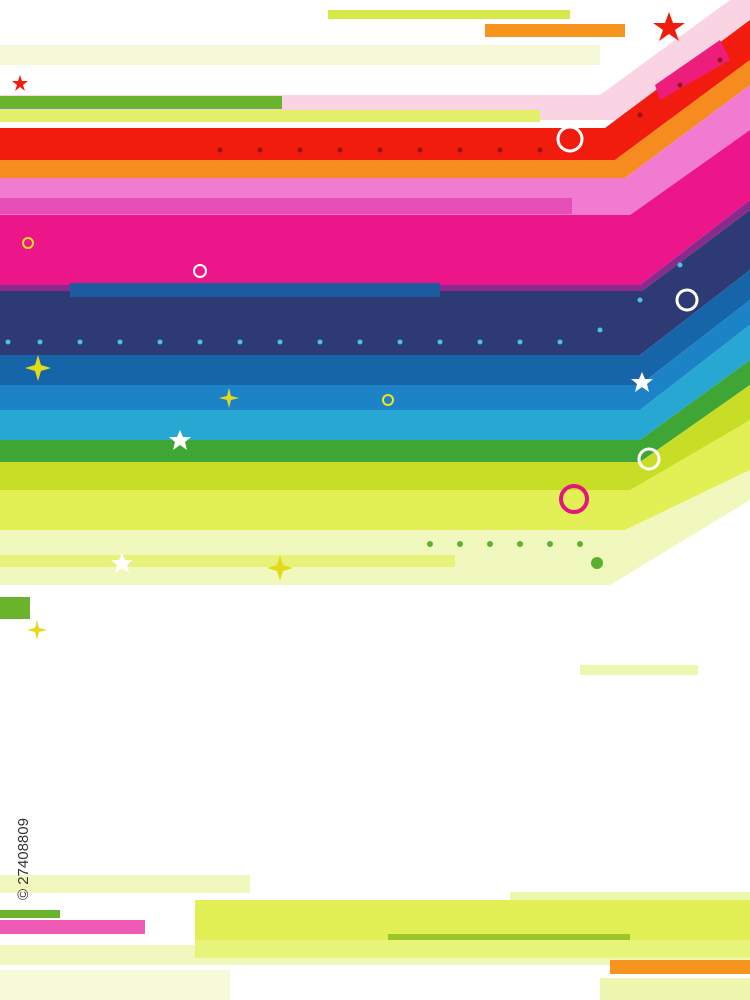  I want to click on red-dots, so click(470, 105).